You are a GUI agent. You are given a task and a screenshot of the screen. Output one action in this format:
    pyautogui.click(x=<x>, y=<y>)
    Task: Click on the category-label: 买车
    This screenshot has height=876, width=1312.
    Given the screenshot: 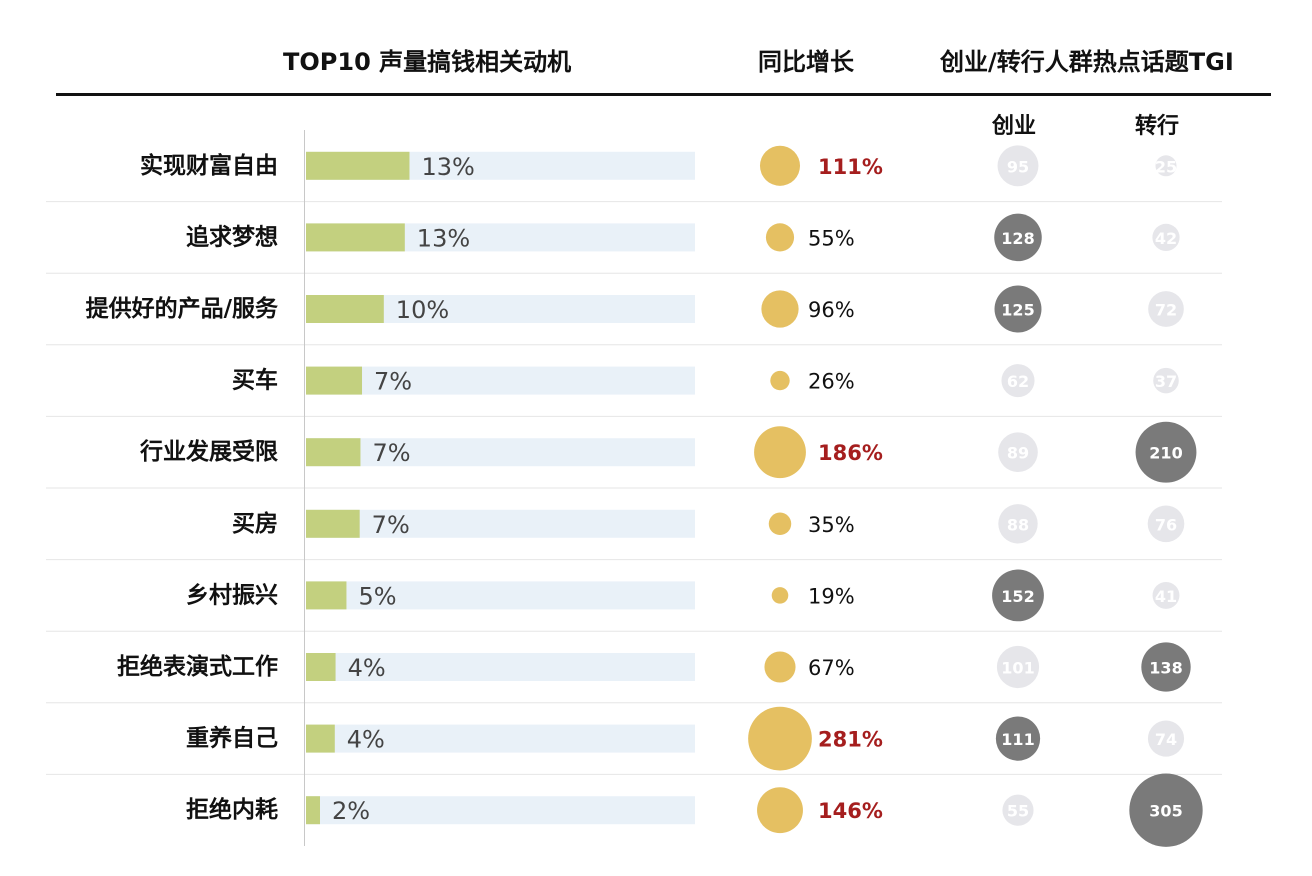 What is the action you would take?
    pyautogui.click(x=255, y=380)
    